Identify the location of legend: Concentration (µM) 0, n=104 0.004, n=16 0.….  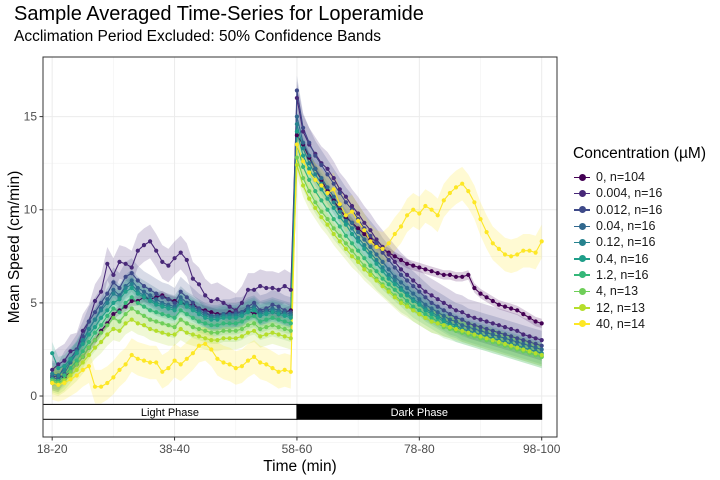
(639, 238).